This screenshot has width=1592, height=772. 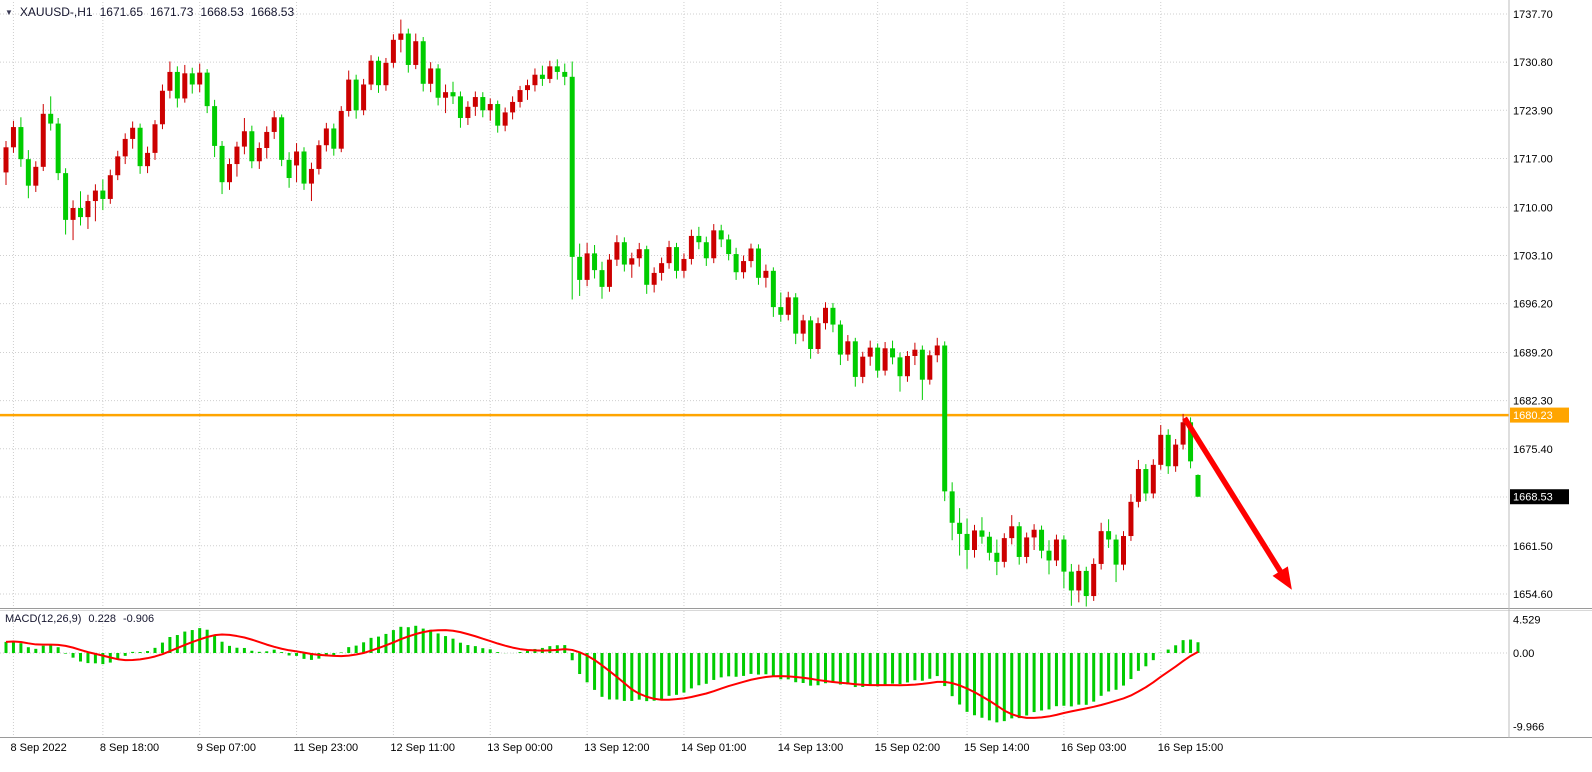 I want to click on time-axis-label: 15 Sep 14:00, so click(x=996, y=748).